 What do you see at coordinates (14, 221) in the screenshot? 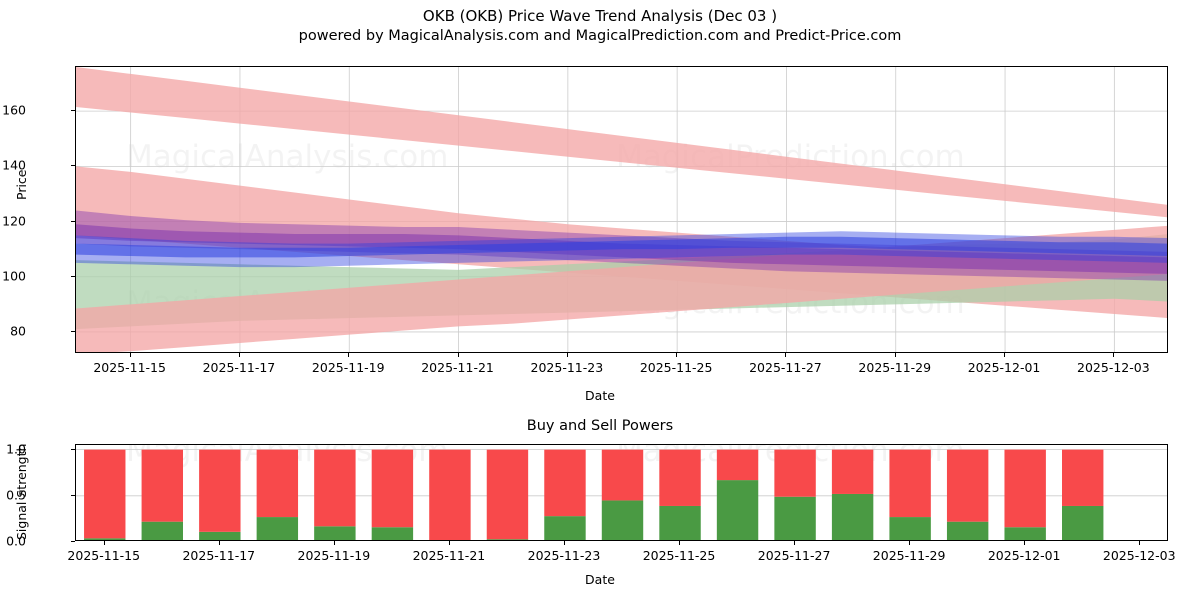
I see `main-y-tick-label: 120` at bounding box center [14, 221].